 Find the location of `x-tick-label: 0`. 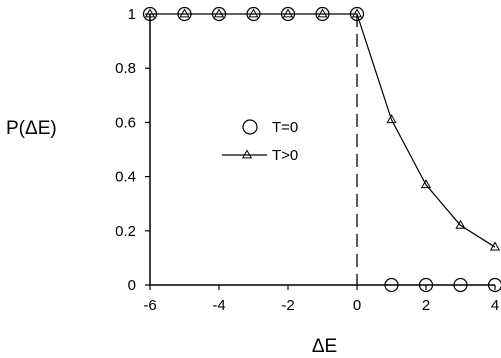

x-tick-label: 0 is located at coordinates (357, 305).